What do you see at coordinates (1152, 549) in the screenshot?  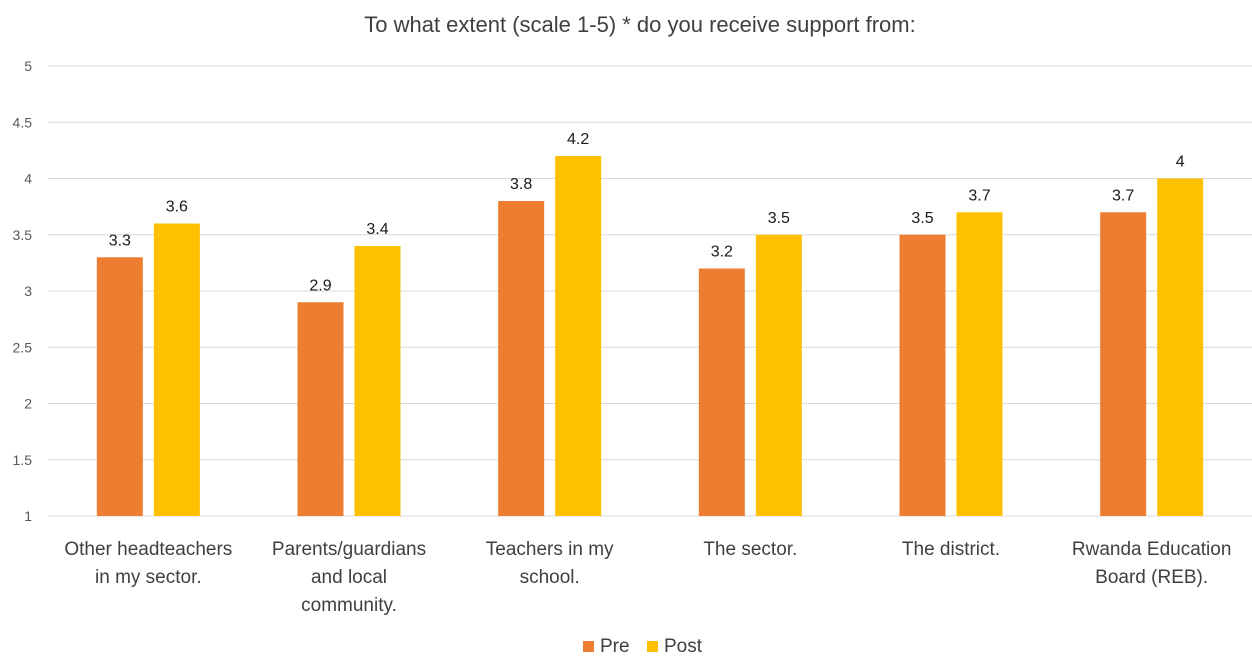 I see `x-tick-label: Rwanda Education` at bounding box center [1152, 549].